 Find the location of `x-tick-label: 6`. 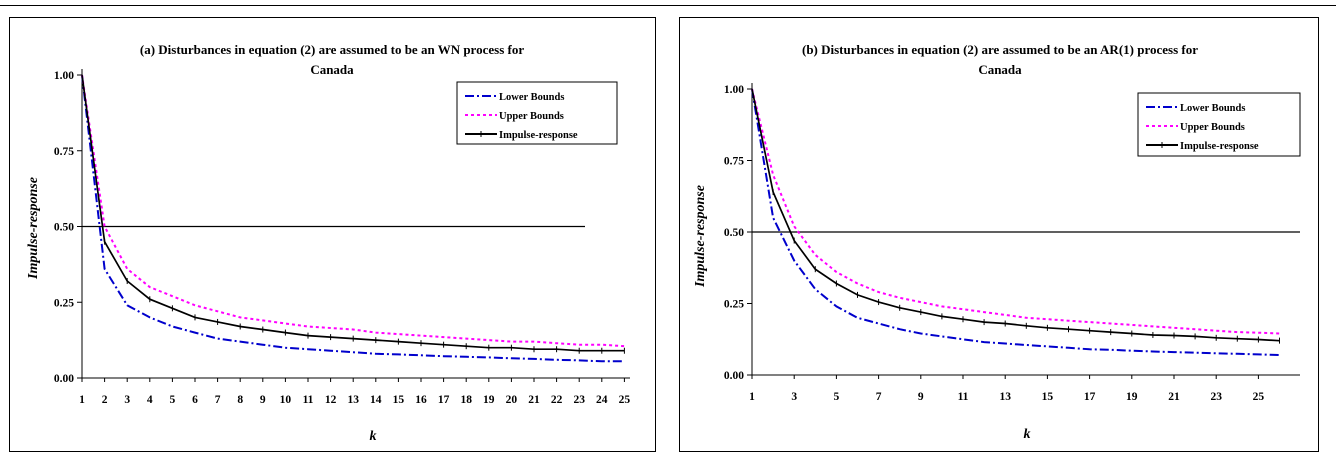

x-tick-label: 6 is located at coordinates (195, 400).